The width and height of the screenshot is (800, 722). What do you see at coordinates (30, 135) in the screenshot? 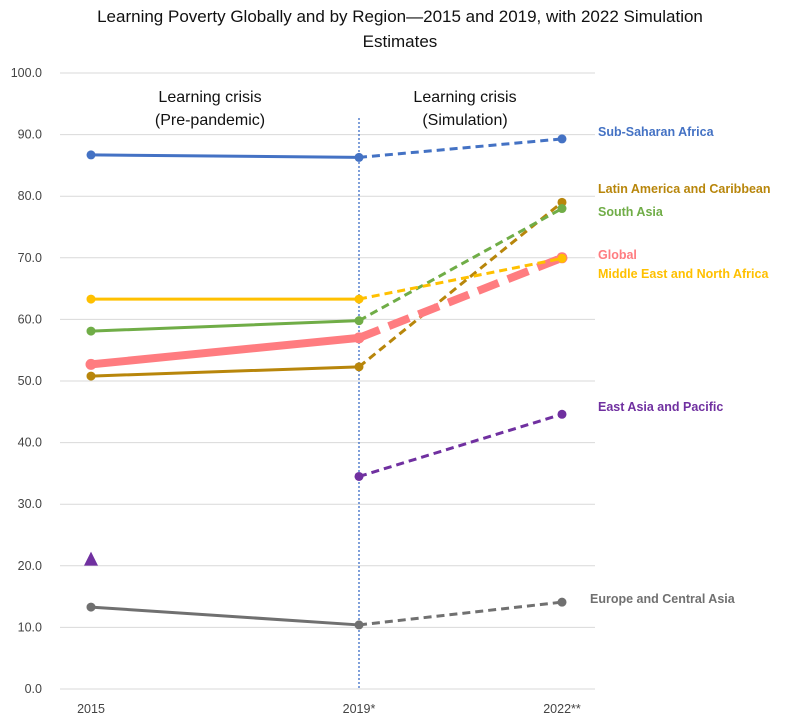
I see `y-tick-label: 90.0` at bounding box center [30, 135].